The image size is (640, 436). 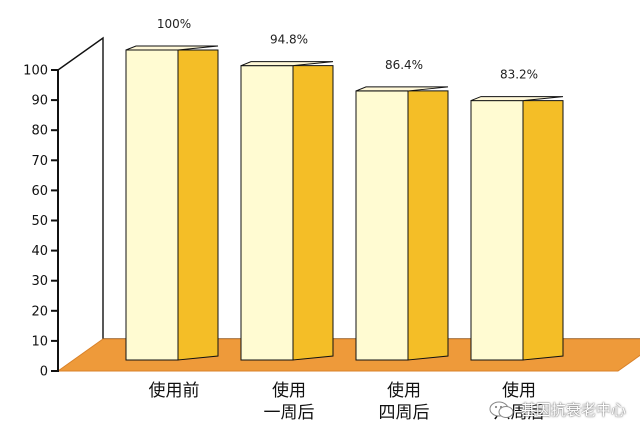 What do you see at coordinates (289, 40) in the screenshot?
I see `data-label-1: 94.8%` at bounding box center [289, 40].